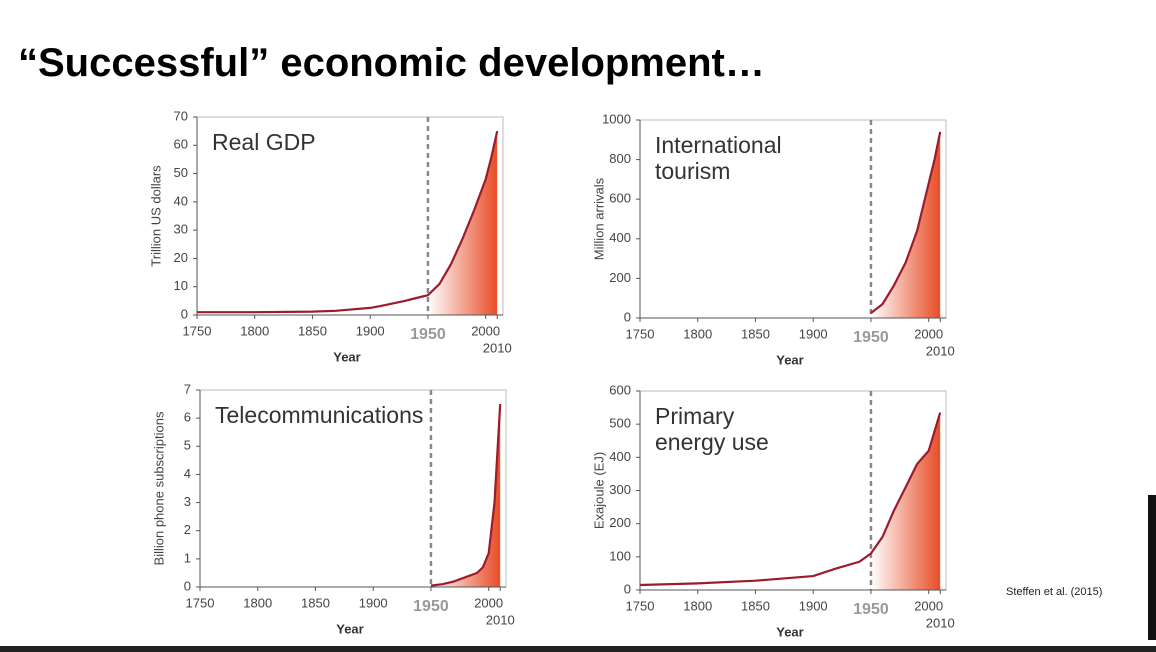  I want to click on chart-title: Primary, so click(695, 416).